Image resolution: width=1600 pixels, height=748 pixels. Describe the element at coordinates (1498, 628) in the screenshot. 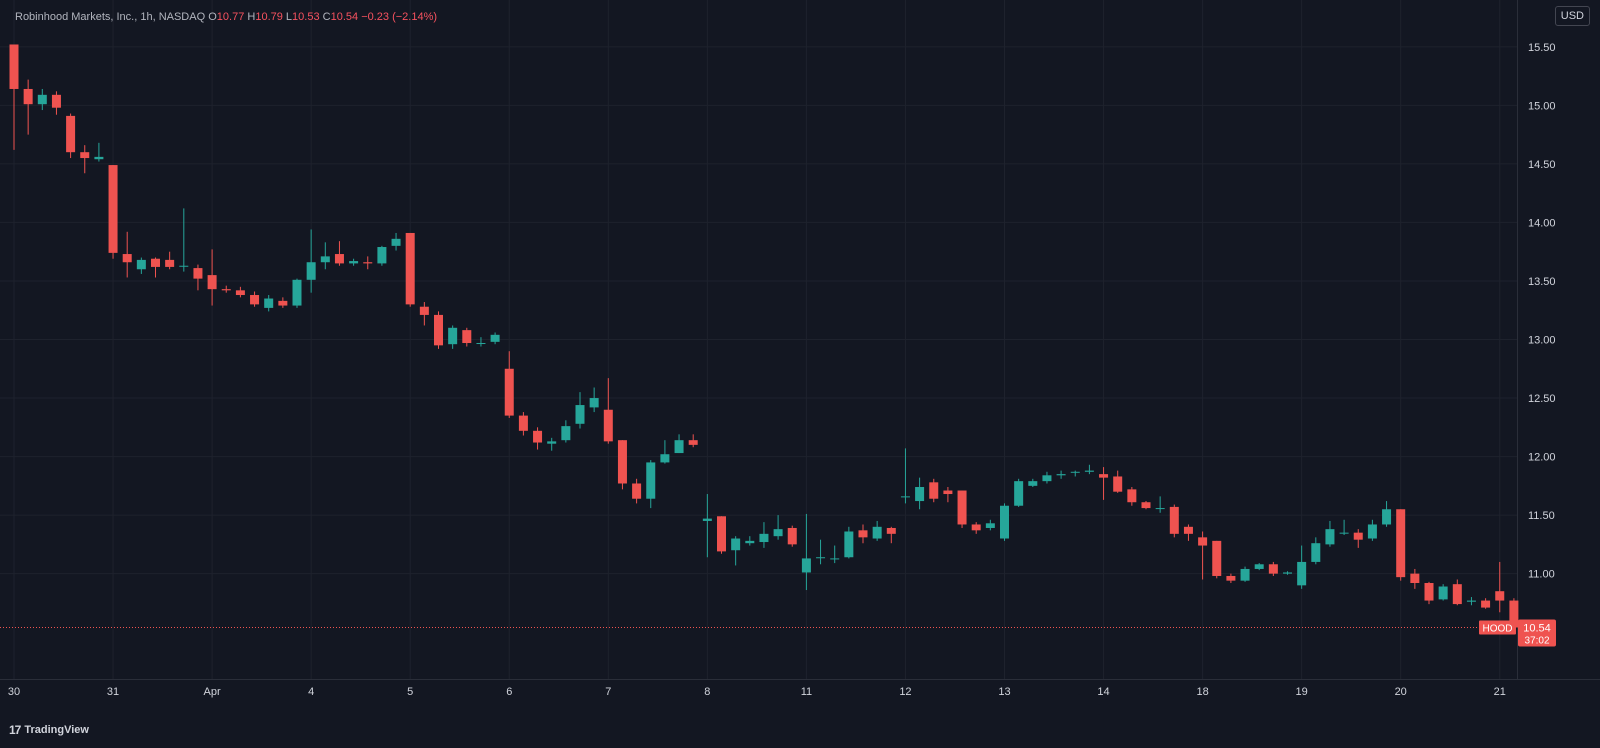

I see `symbol-tag: HOOD` at that location.